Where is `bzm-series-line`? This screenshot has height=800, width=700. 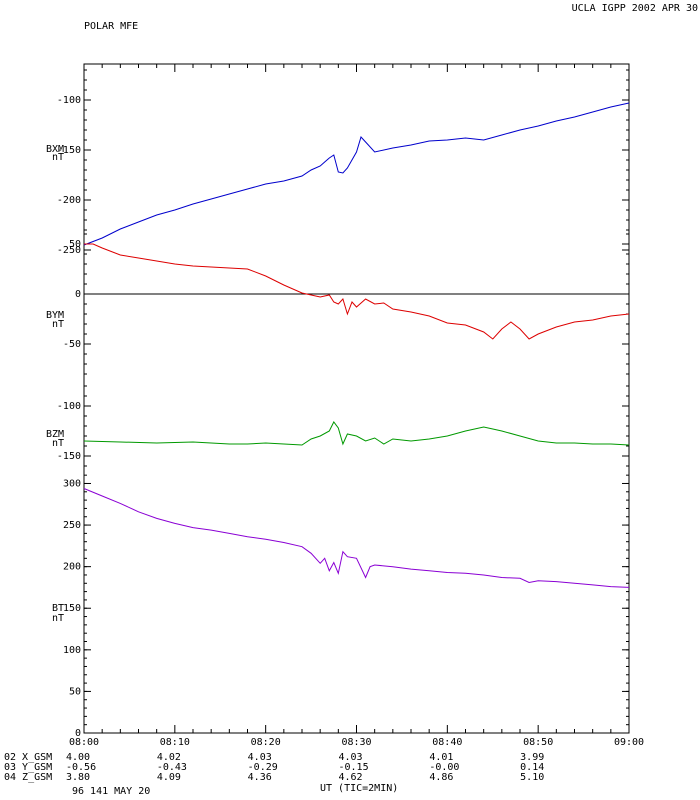 bzm-series-line is located at coordinates (356, 433).